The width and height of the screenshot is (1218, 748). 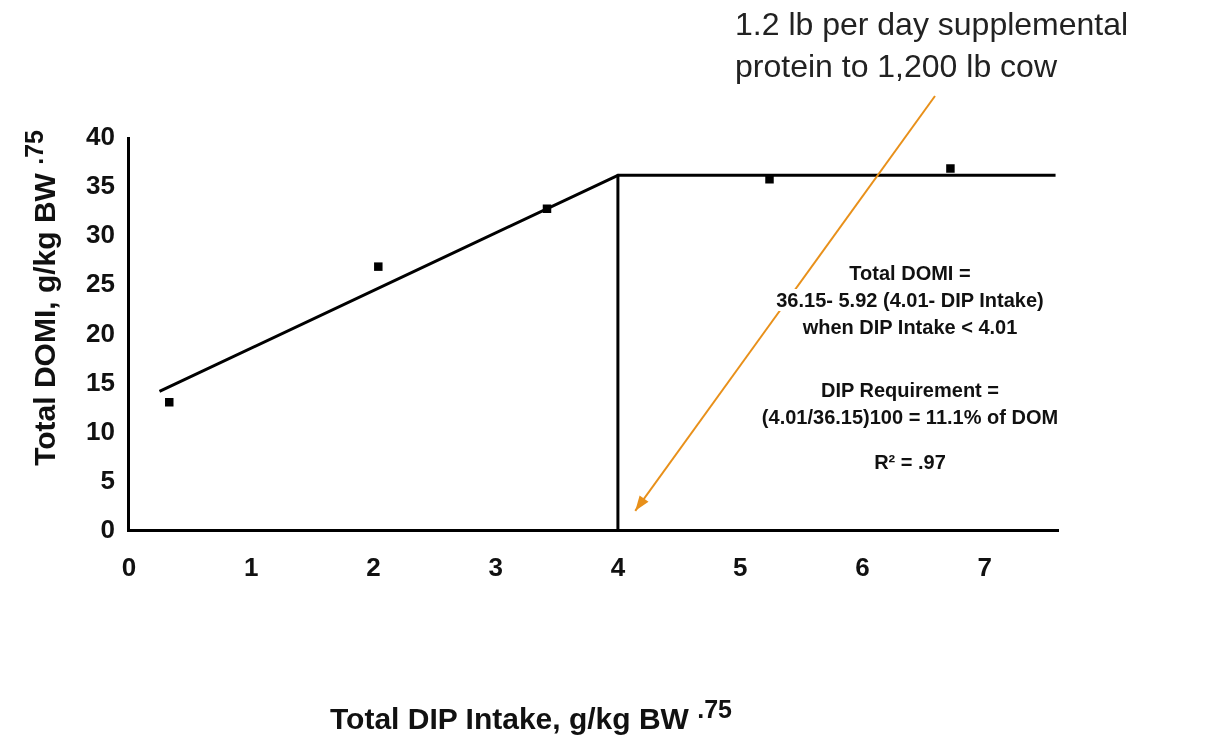 I want to click on annotation: (4.01/36.15)100 = 11.1% of DOM, so click(x=910, y=417).